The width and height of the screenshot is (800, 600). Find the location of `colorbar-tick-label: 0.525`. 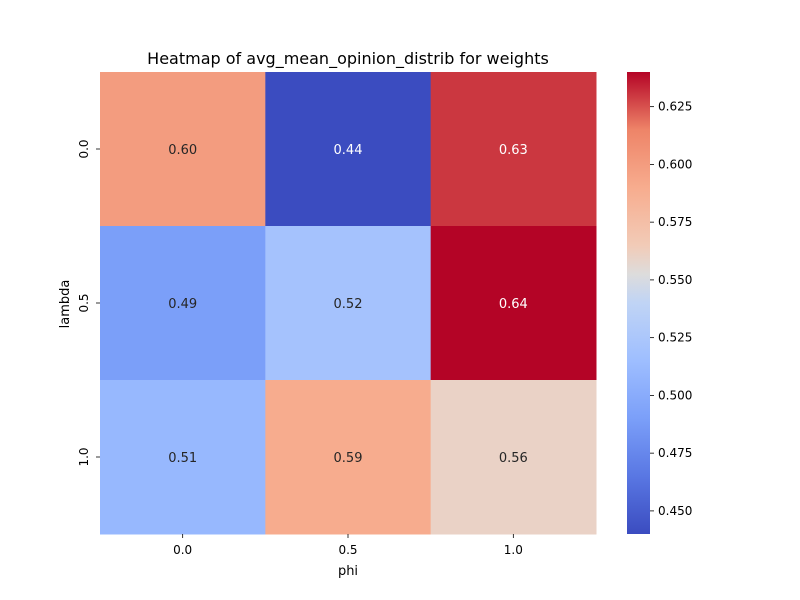

colorbar-tick-label: 0.525 is located at coordinates (675, 338).